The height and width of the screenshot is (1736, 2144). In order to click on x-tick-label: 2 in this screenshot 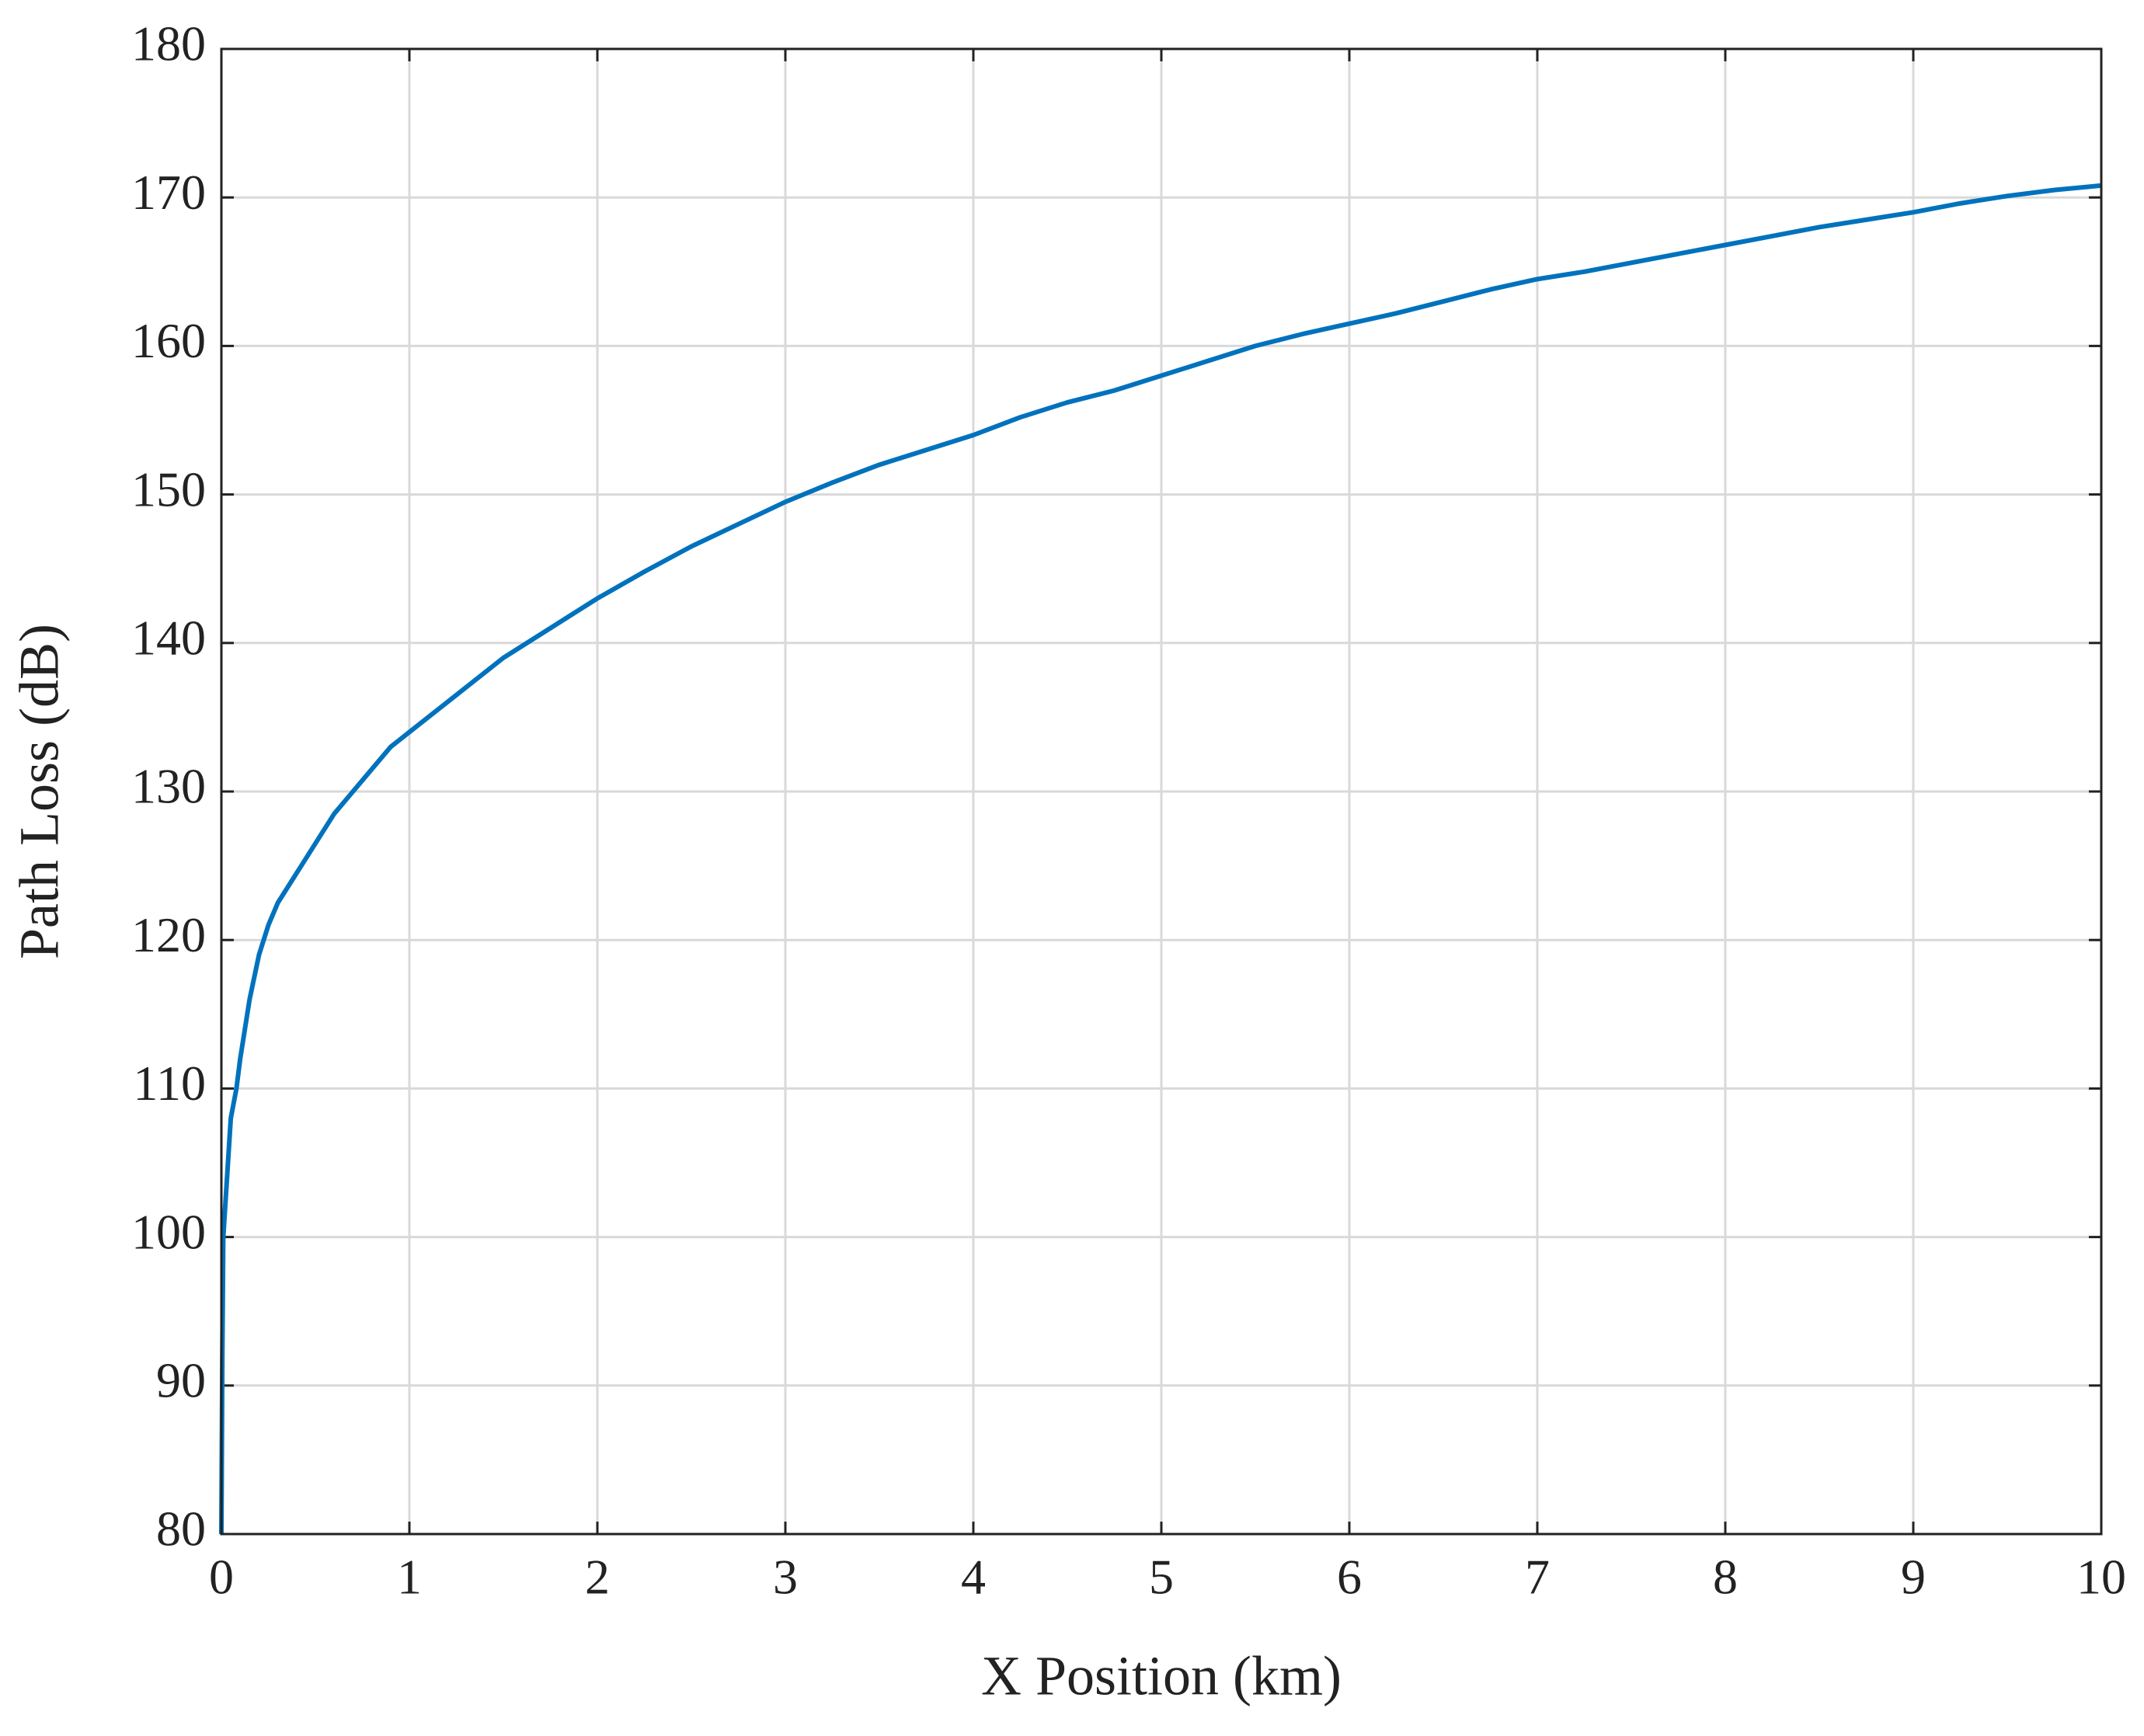, I will do `click(597, 1577)`.